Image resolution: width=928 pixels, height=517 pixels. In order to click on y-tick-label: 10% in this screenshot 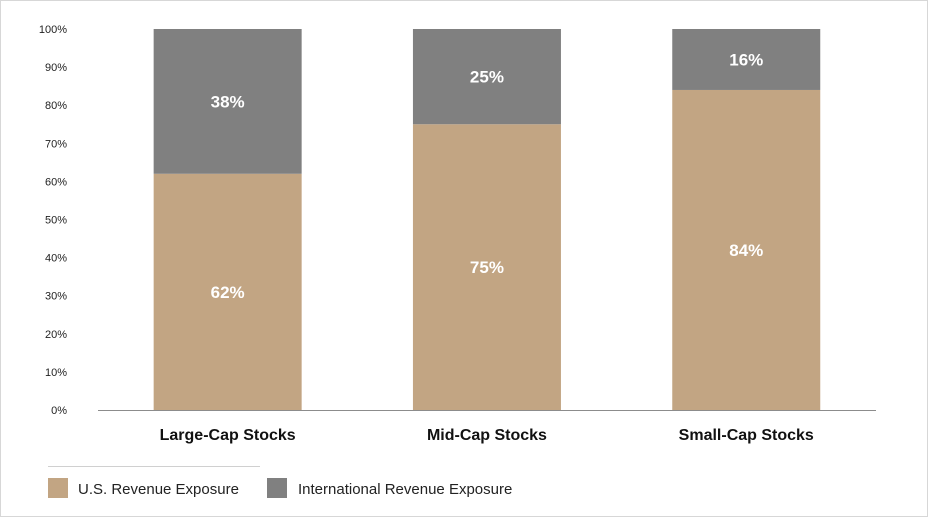, I will do `click(56, 373)`.